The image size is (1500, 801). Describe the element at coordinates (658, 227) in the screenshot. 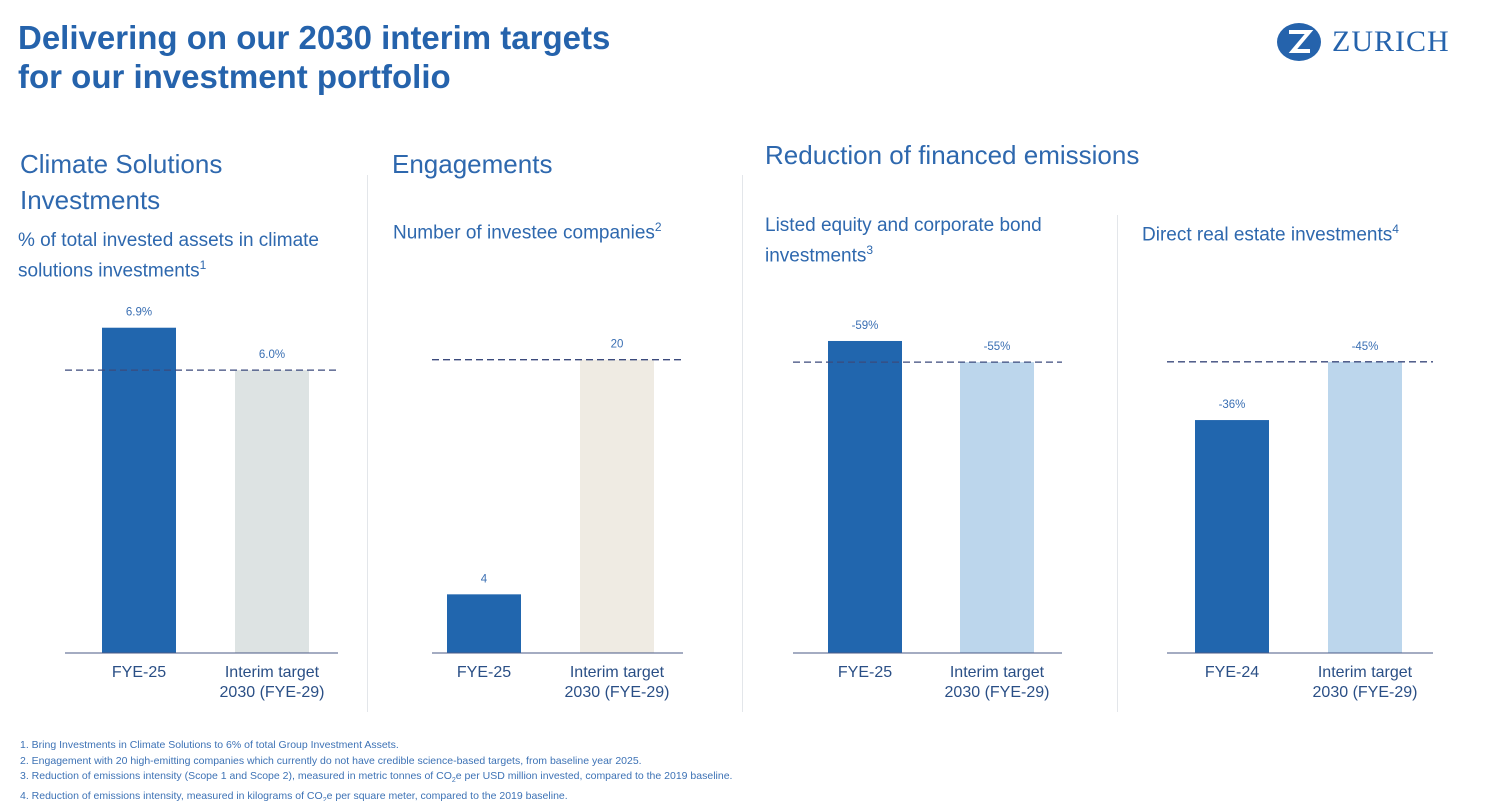

I see `footnote-ref: 2` at that location.